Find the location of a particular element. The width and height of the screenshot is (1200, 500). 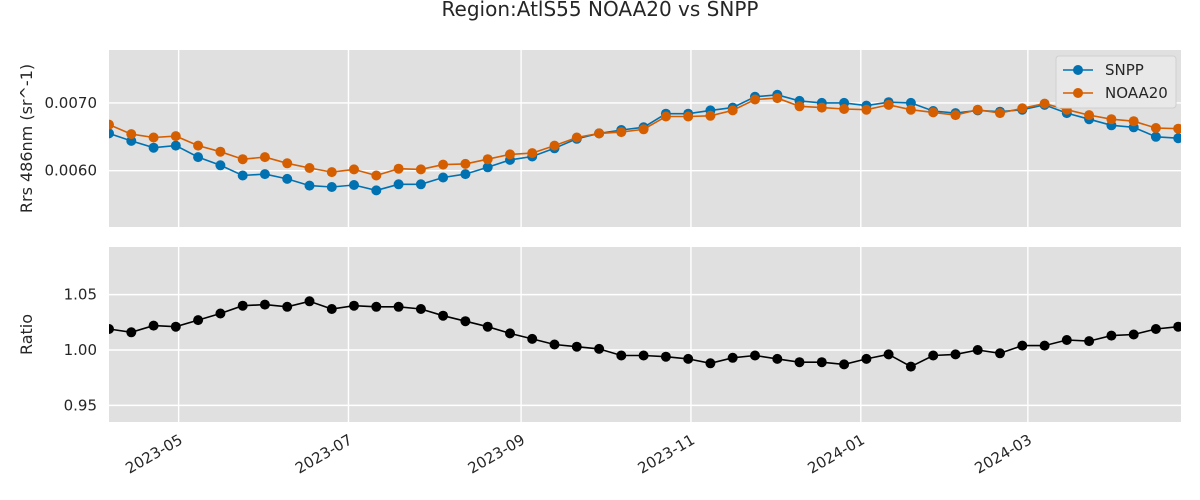

legend-label: SNPP is located at coordinates (1124, 70).